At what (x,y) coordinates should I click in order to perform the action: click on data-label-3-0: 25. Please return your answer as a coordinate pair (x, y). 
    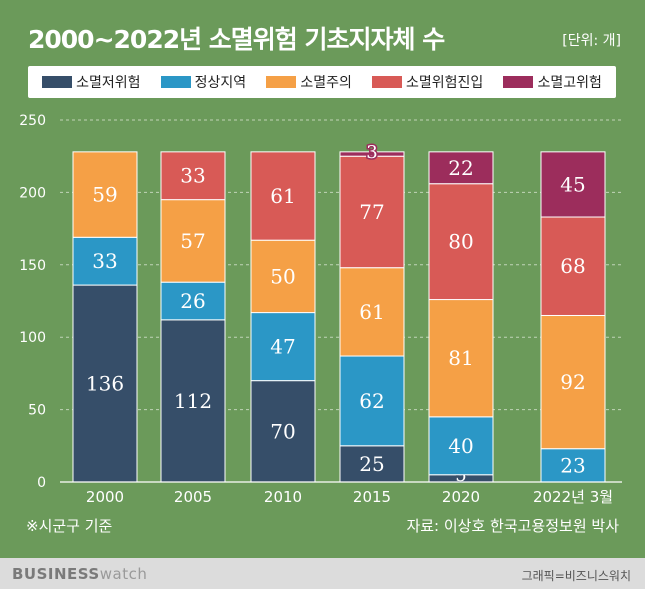
    Looking at the image, I should click on (371, 464).